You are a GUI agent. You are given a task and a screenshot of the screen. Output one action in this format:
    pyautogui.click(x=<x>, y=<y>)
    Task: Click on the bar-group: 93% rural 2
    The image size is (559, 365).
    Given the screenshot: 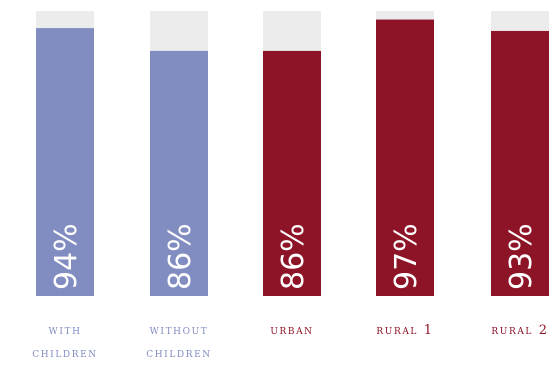 What is the action you would take?
    pyautogui.click(x=520, y=174)
    